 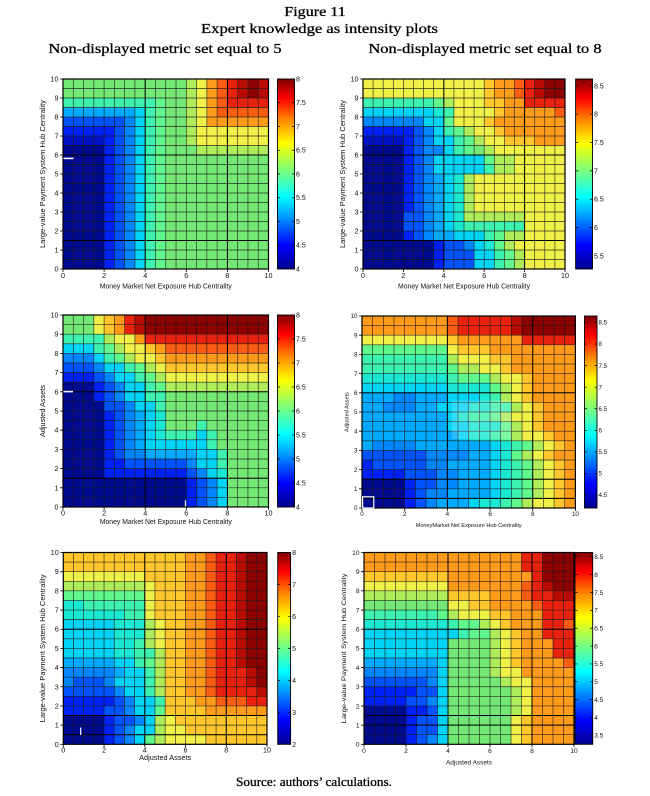 What do you see at coordinates (165, 48) in the screenshot?
I see `svg-text:Non-displayed metric set equal: Non-displayed metric set equal to 5` at bounding box center [165, 48].